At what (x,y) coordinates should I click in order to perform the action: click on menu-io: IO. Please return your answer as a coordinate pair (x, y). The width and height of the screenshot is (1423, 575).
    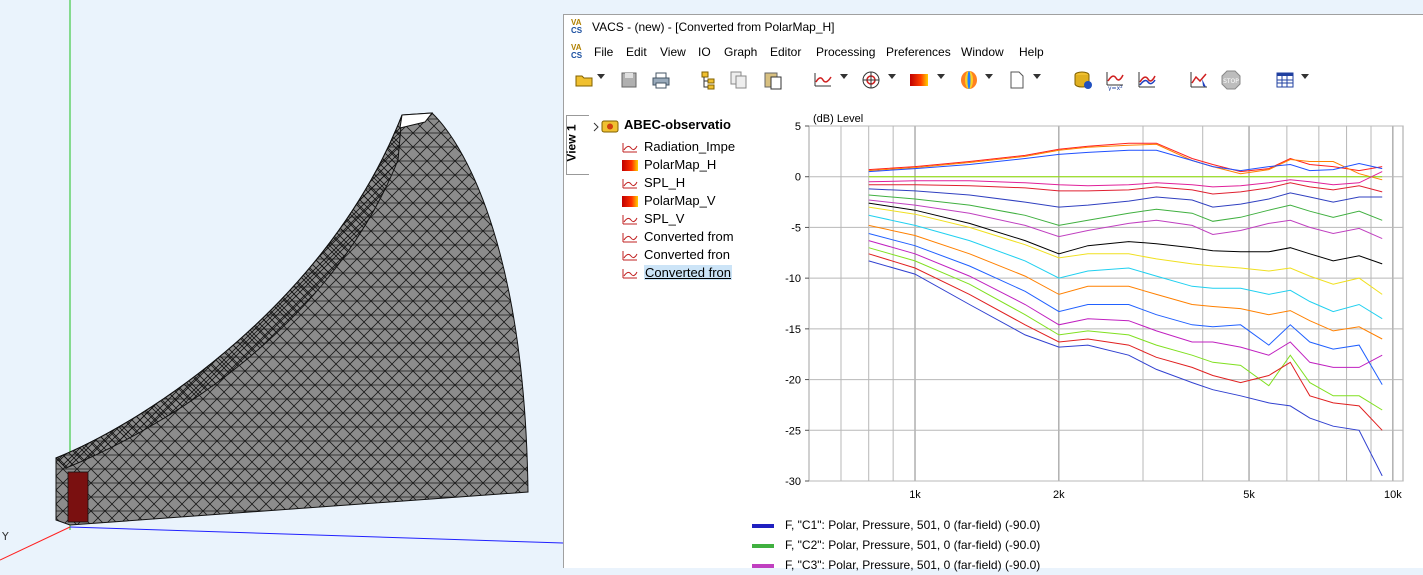
    Looking at the image, I should click on (704, 52).